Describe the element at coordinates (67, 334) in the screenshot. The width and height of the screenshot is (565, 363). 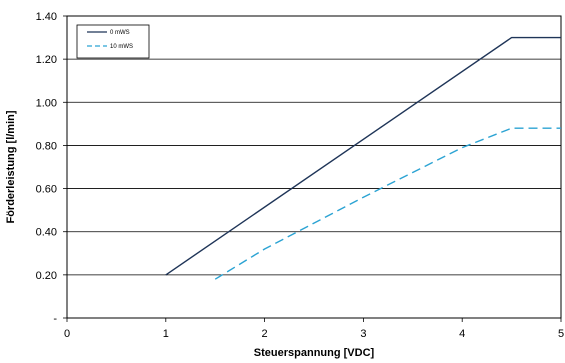
I see `x-tick-label-0: 0` at that location.